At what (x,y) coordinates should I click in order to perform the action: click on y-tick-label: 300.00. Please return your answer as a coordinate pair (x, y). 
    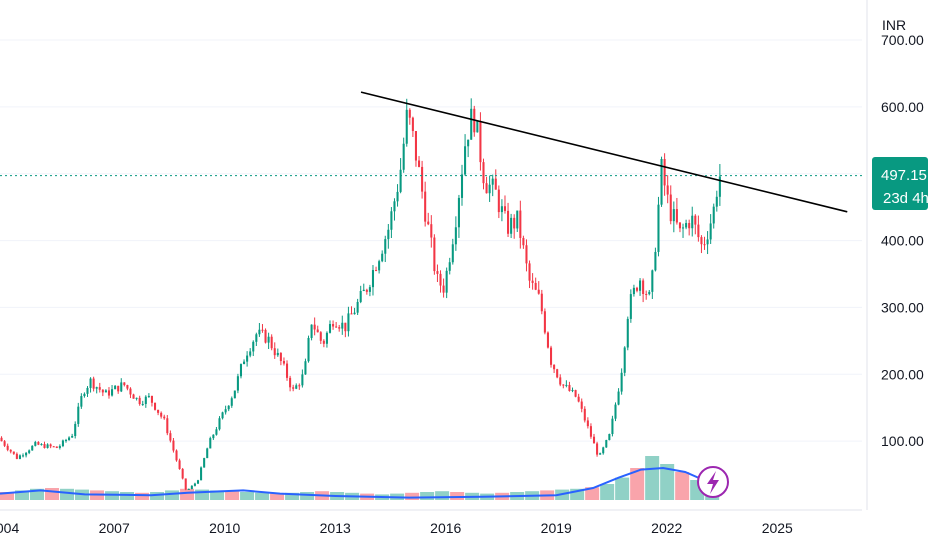
    Looking at the image, I should click on (902, 307).